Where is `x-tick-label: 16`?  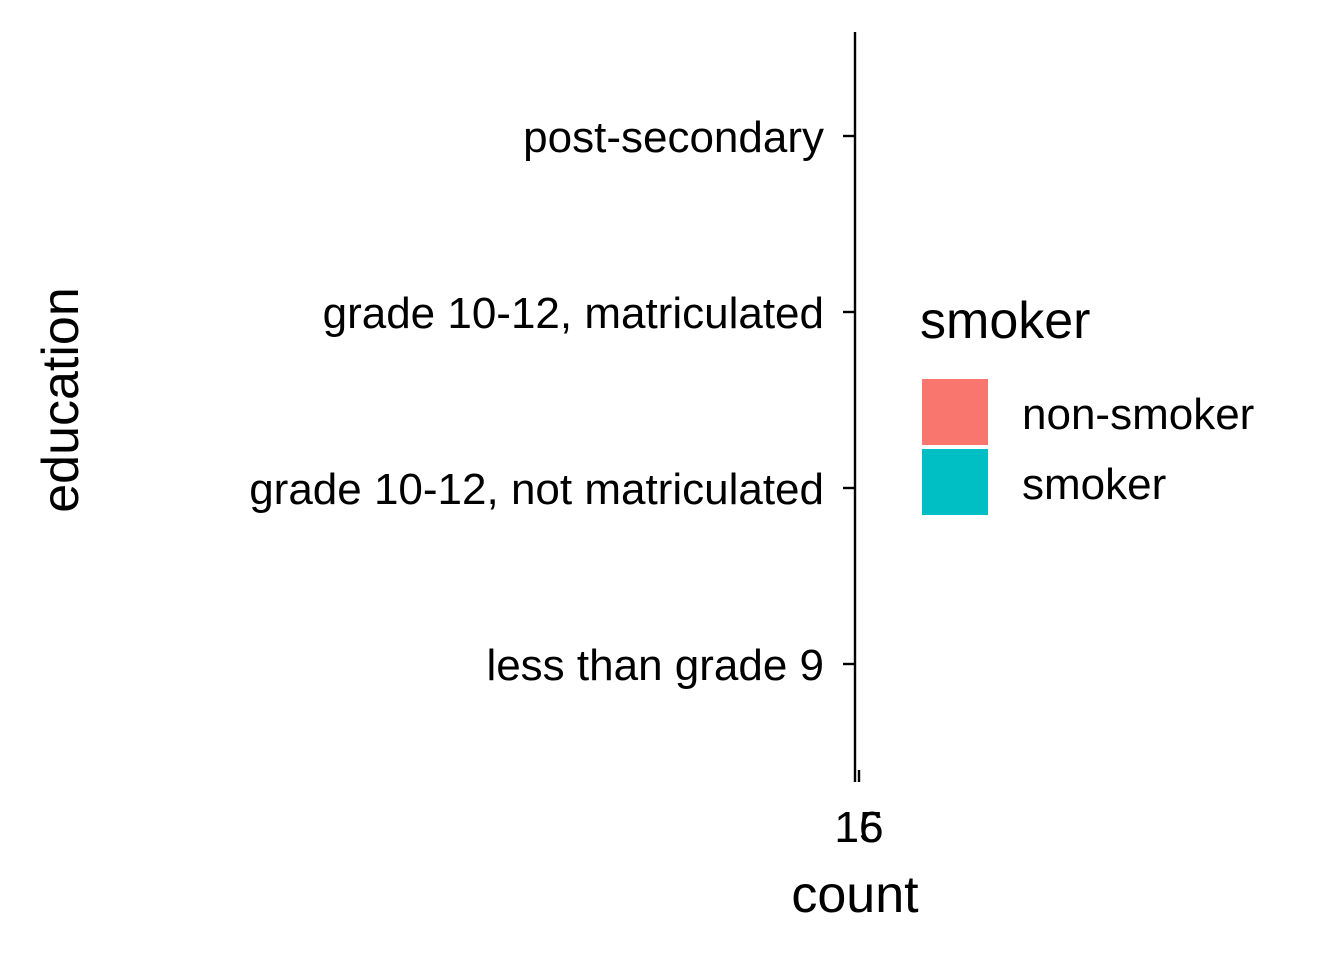 x-tick-label: 16 is located at coordinates (859, 827).